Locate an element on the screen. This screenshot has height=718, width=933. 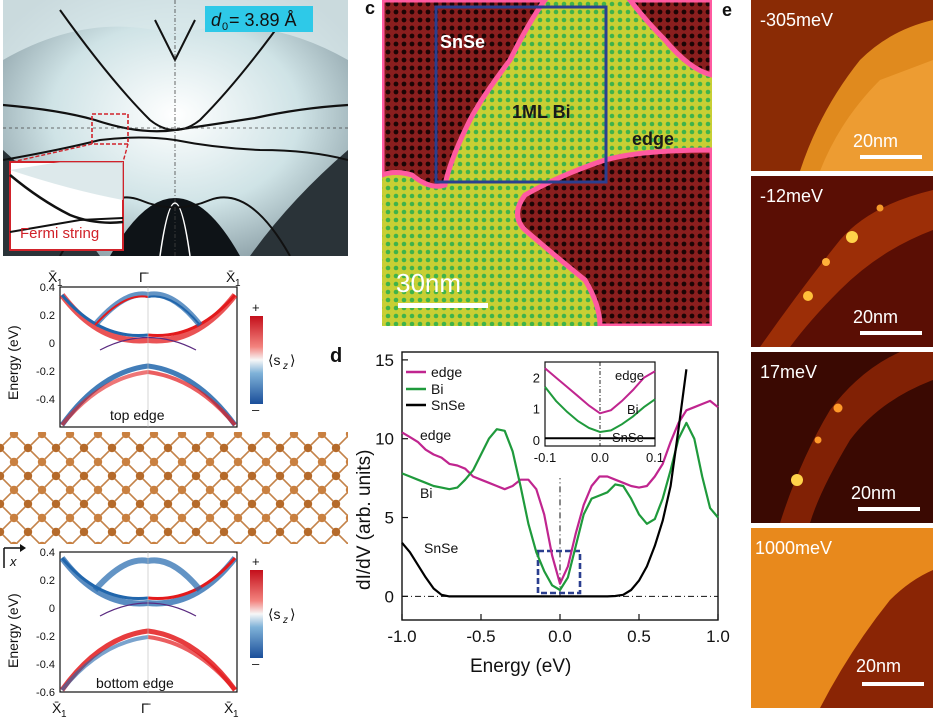
tick-x1-left-sub: 1 is located at coordinates (60, 283).